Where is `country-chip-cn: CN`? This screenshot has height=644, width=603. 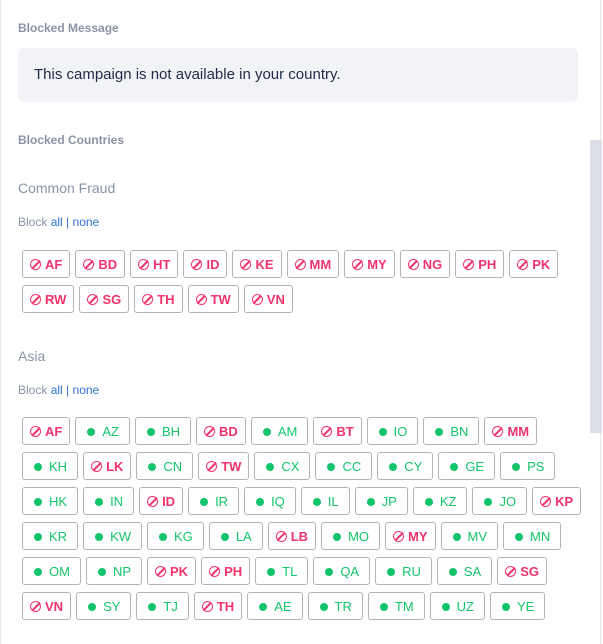 country-chip-cn: CN is located at coordinates (165, 466).